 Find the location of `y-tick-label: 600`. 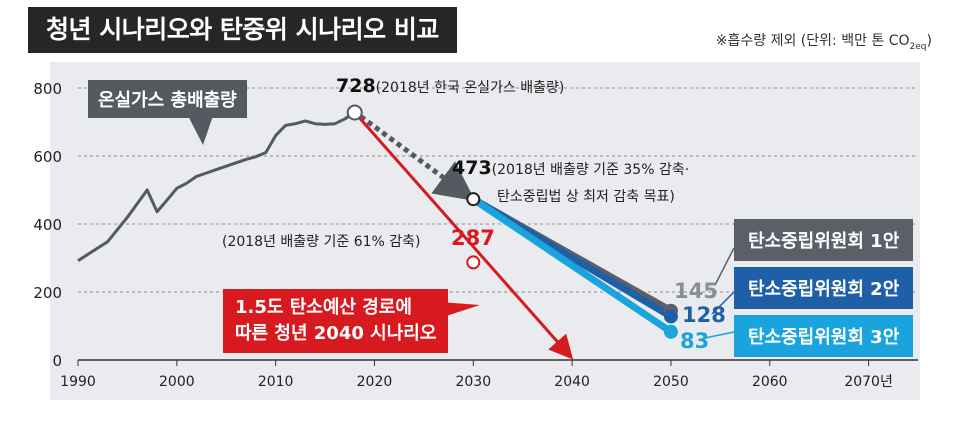

y-tick-label: 600 is located at coordinates (47, 157).